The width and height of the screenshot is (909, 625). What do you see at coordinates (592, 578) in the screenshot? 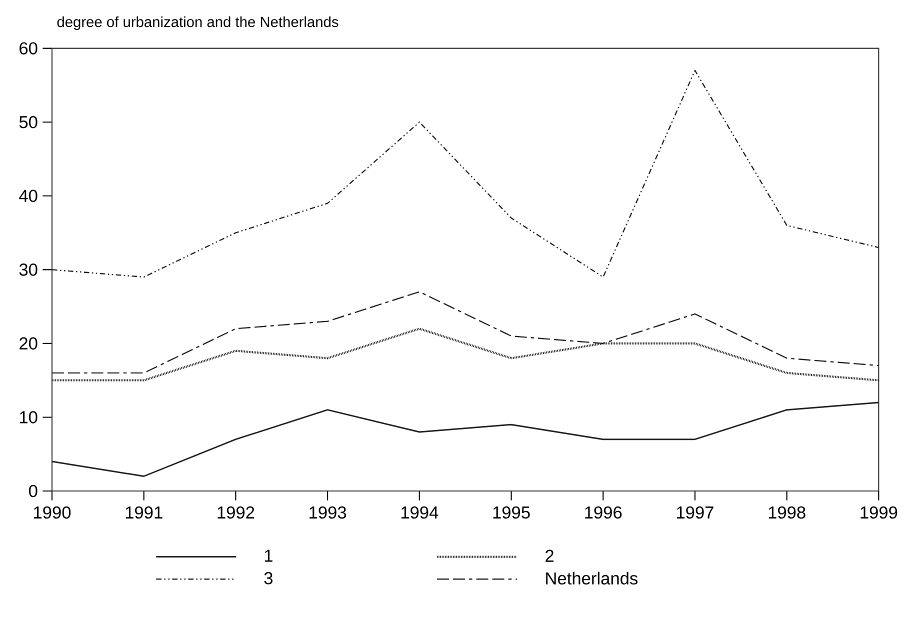
I see `legend-label: Netherlands` at bounding box center [592, 578].